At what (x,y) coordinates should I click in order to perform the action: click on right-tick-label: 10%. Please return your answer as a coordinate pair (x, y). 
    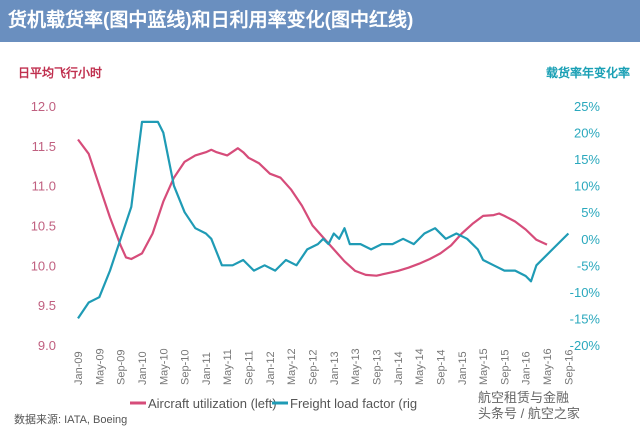
    Looking at the image, I should click on (587, 186).